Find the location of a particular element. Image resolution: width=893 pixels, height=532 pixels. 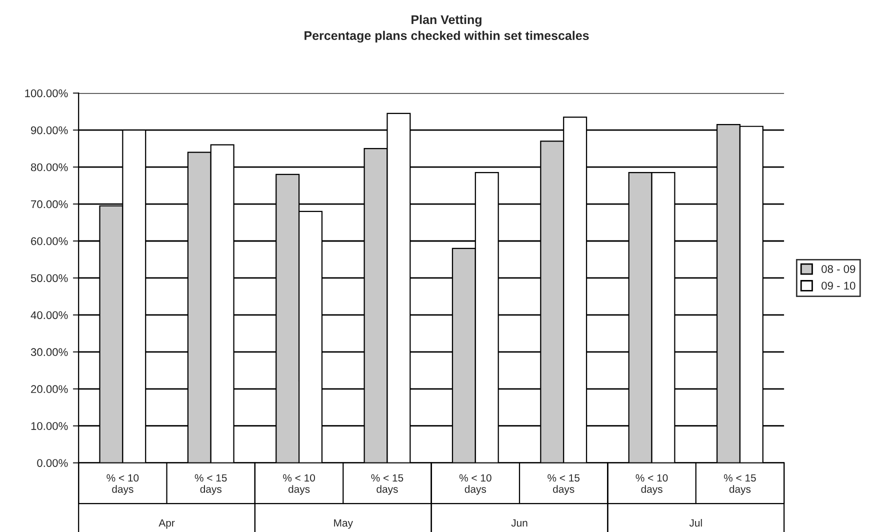

chart-subtitle: Percentage plans checked within set timescales is located at coordinates (446, 36).